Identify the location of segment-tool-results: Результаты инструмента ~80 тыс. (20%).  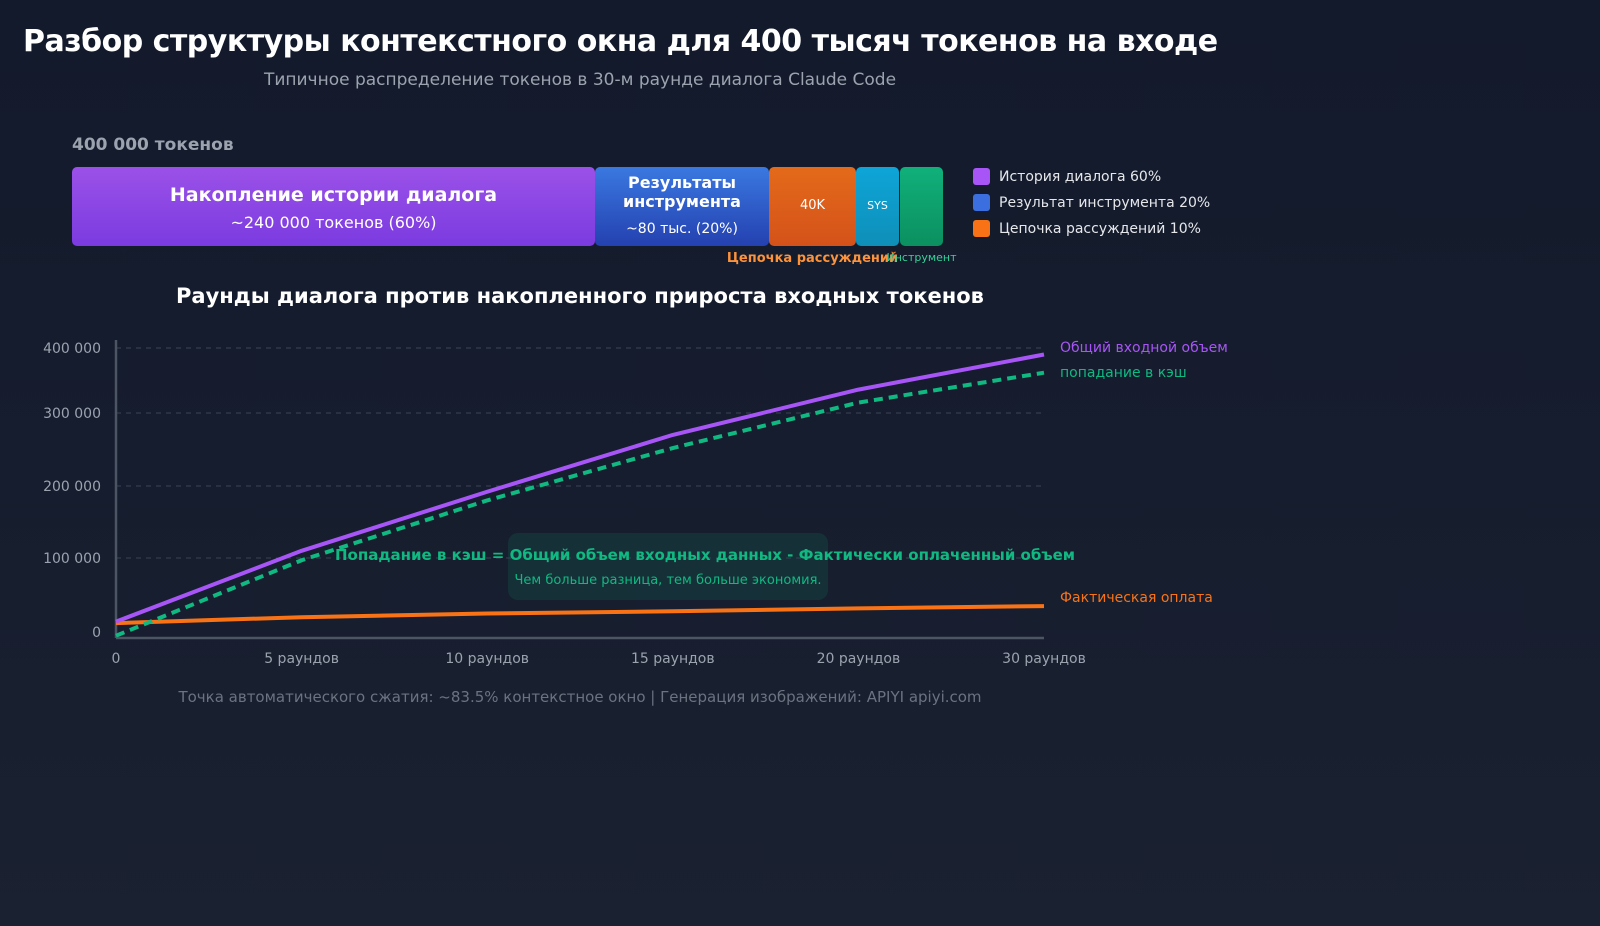
(682, 206).